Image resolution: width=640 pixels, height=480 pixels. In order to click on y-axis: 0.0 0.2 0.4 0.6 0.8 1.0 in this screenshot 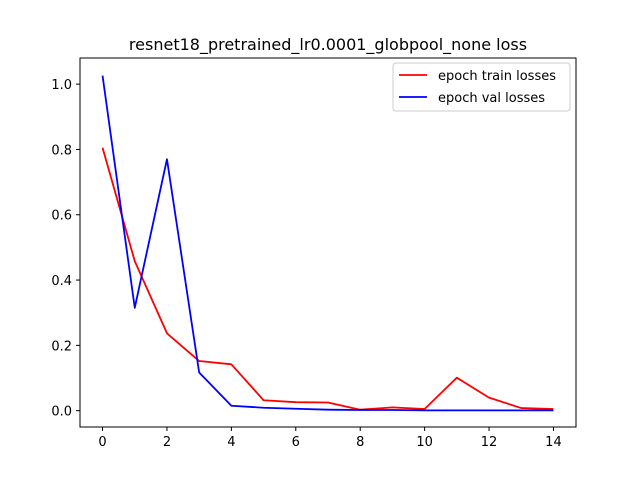, I will do `click(65, 249)`.